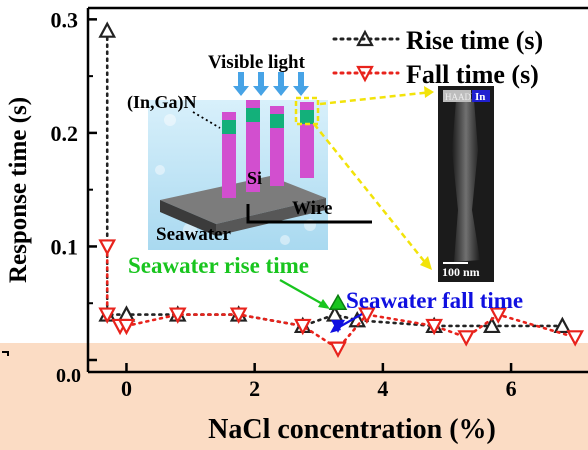 The image size is (588, 450). Describe the element at coordinates (162, 102) in the screenshot. I see `ingan-label: (In,Ga)N` at that location.